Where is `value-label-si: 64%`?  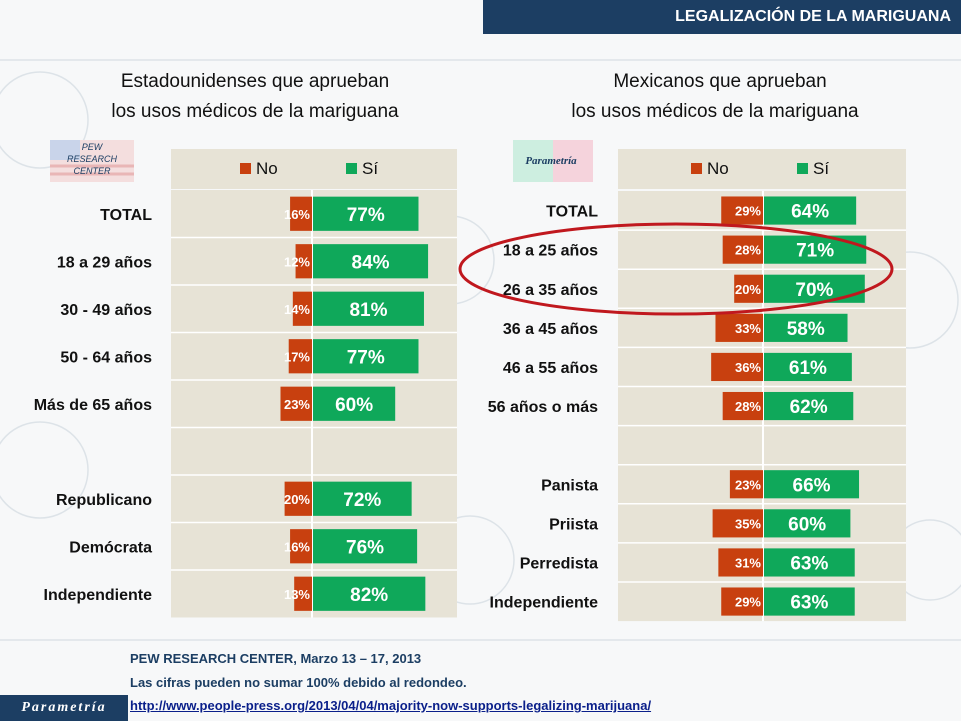 value-label-si: 64% is located at coordinates (810, 212).